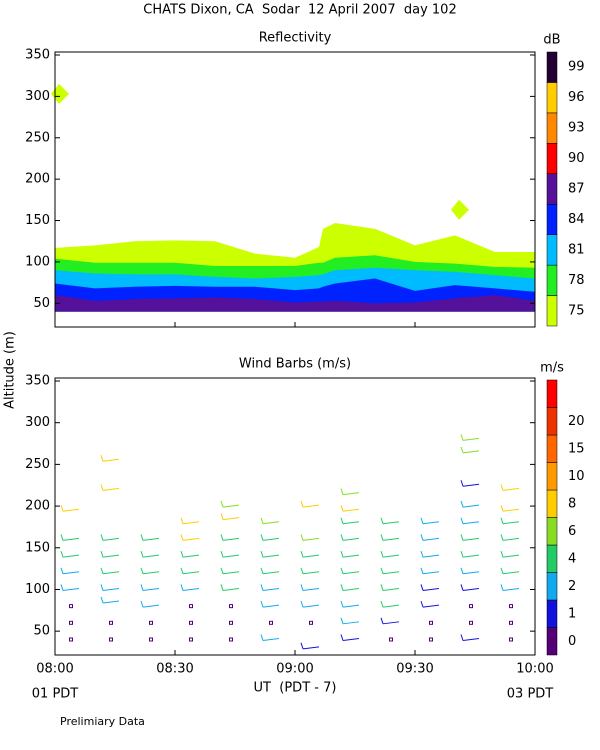 Image resolution: width=600 pixels, height=750 pixels. I want to click on x-tick-label: 09:00, so click(294, 669).